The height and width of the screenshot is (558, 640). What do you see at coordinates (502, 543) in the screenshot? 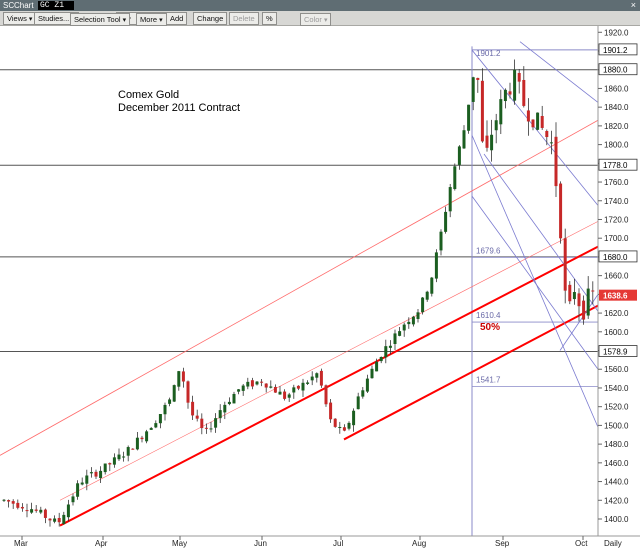
I see `x-tick-label: Sep` at bounding box center [502, 543].